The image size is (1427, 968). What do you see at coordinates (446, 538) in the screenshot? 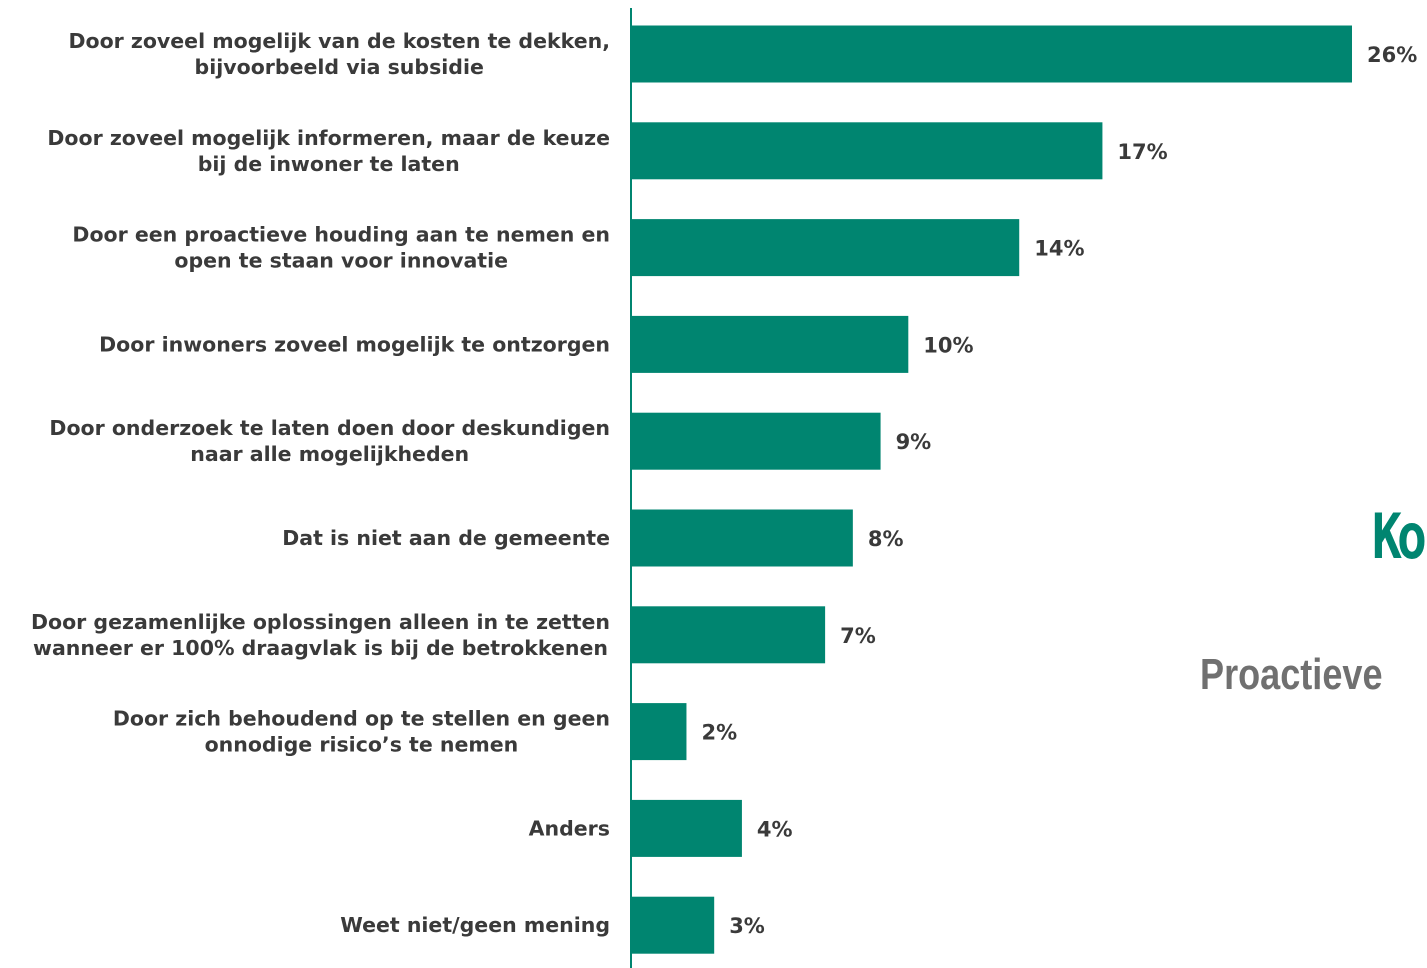
I see `category-label: Dat is niet aan de gemeente` at bounding box center [446, 538].